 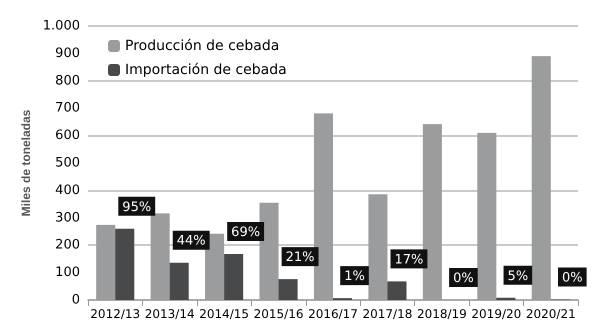 I want to click on y-tick-label: 800, so click(x=67, y=80).